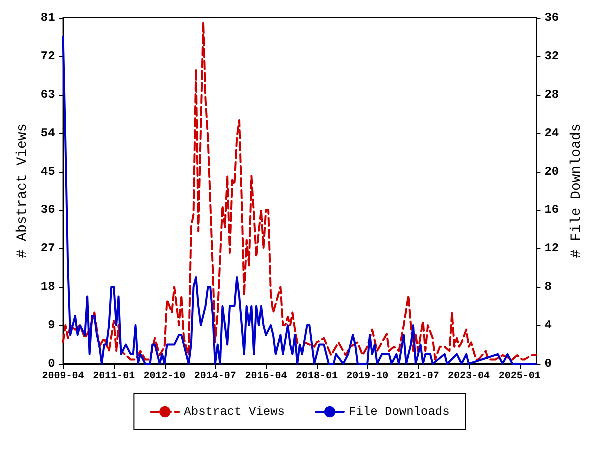 This screenshot has height=450, width=600. I want to click on y-tick-label: 27, so click(48, 249).